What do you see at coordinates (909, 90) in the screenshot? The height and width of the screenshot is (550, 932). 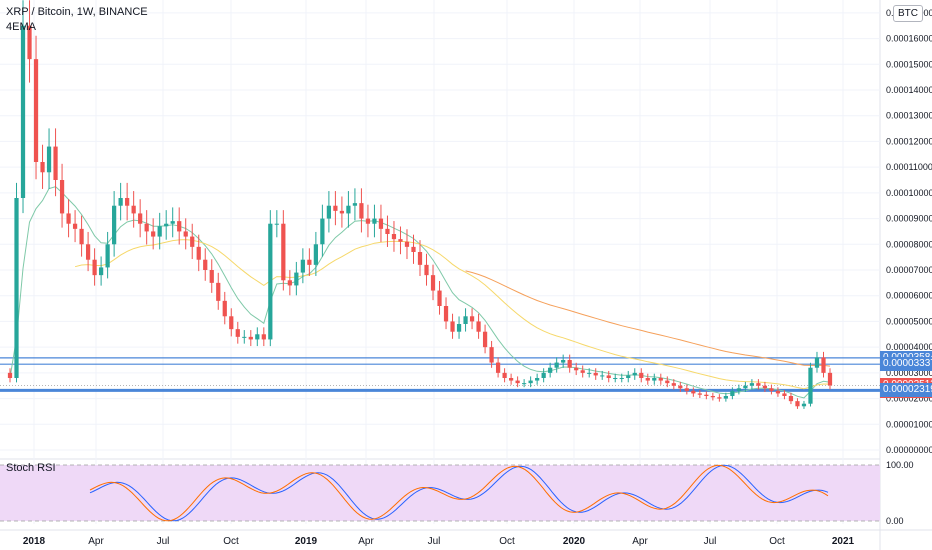 I see `y-tick-label: 0.00014000` at bounding box center [909, 90].